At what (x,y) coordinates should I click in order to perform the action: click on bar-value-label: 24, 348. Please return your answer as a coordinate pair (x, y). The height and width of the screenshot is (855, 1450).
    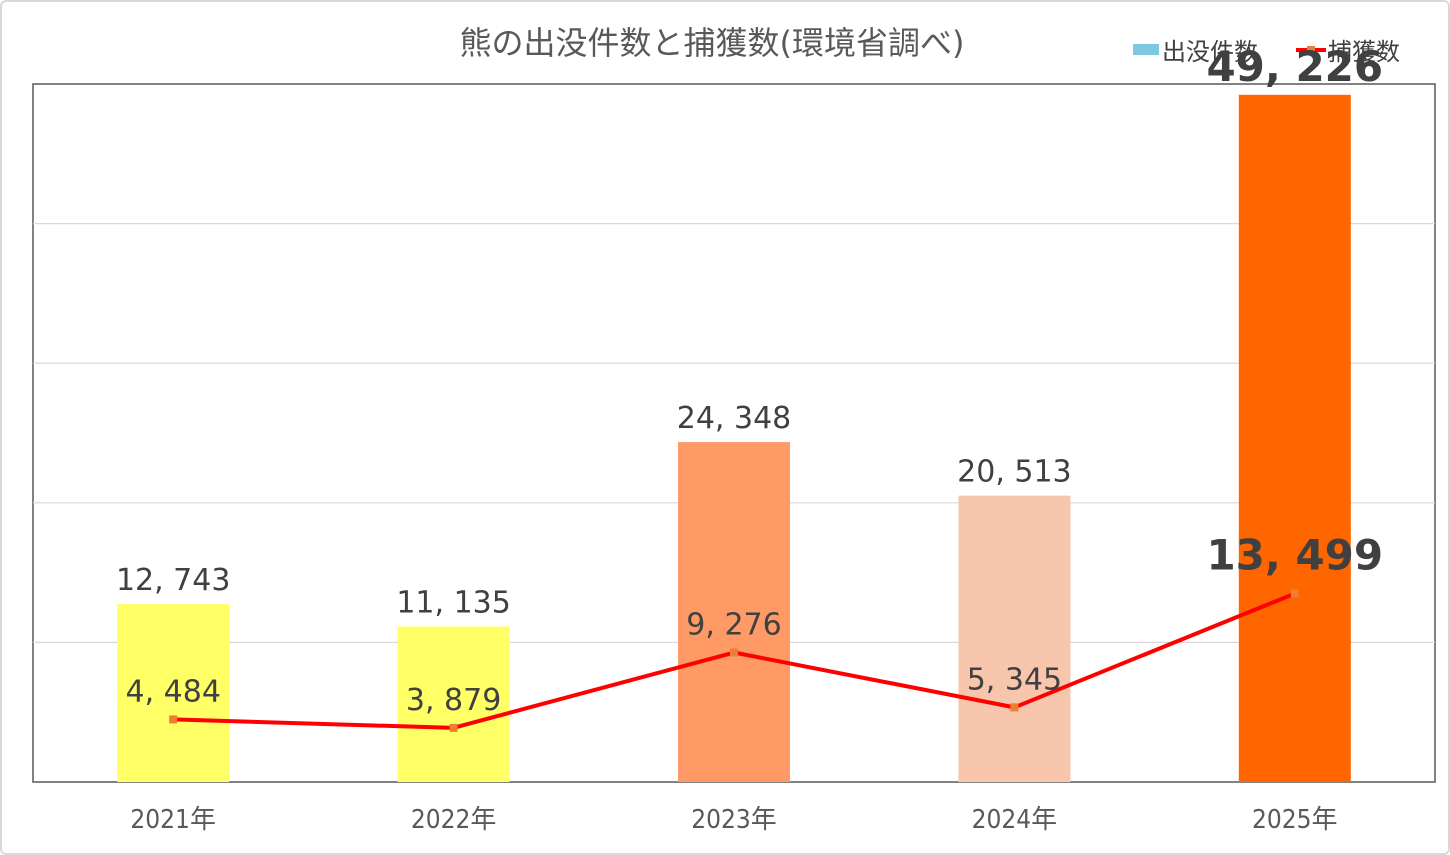
    Looking at the image, I should click on (734, 418).